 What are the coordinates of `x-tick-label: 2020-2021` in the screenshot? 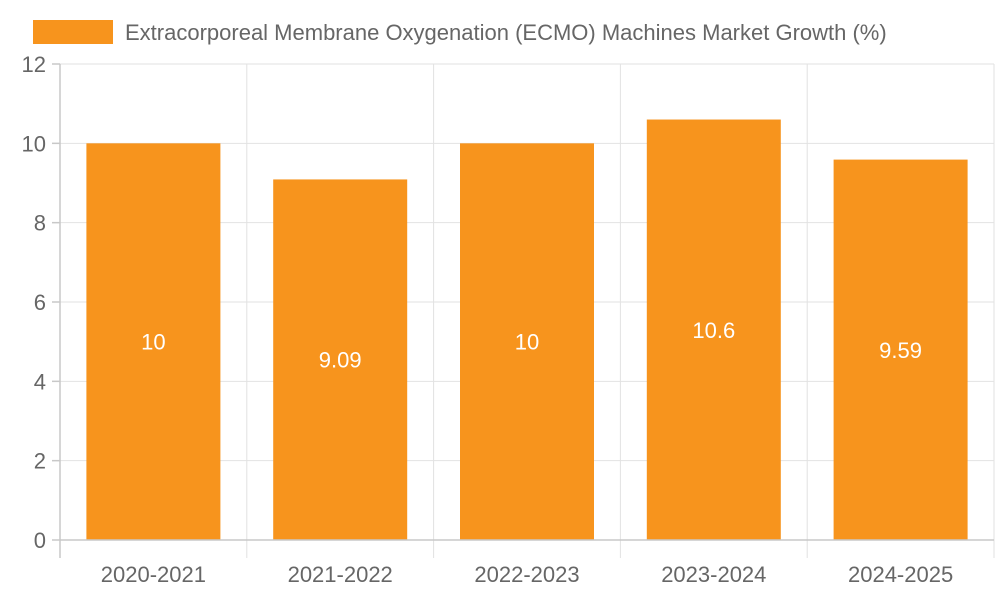 It's located at (153, 574).